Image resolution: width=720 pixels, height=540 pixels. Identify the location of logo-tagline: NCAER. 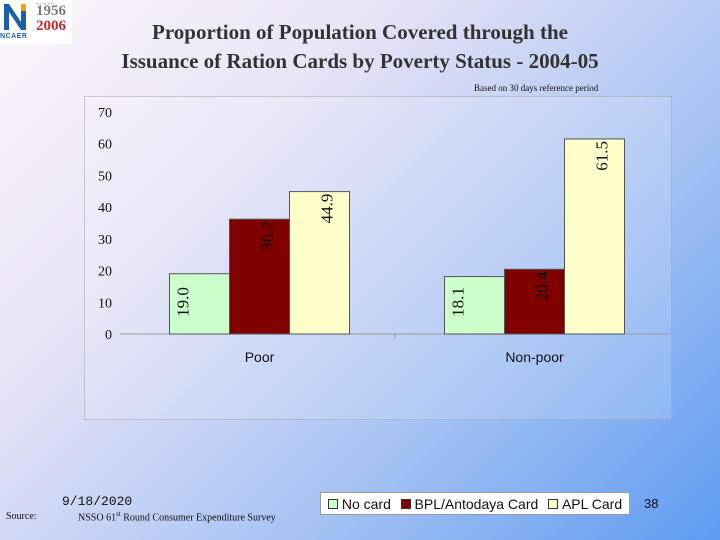
(46, 3).